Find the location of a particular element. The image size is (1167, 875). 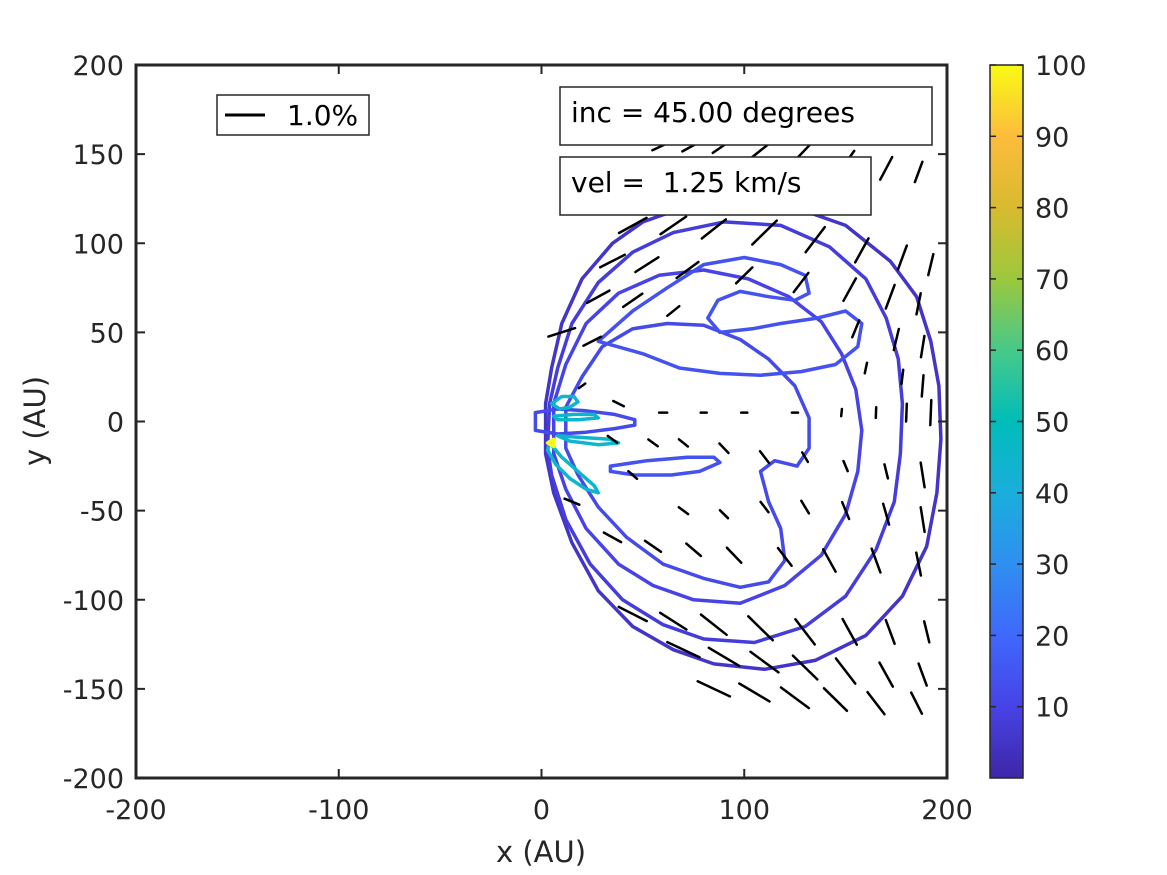

y-tick-label: -100 is located at coordinates (93, 601).